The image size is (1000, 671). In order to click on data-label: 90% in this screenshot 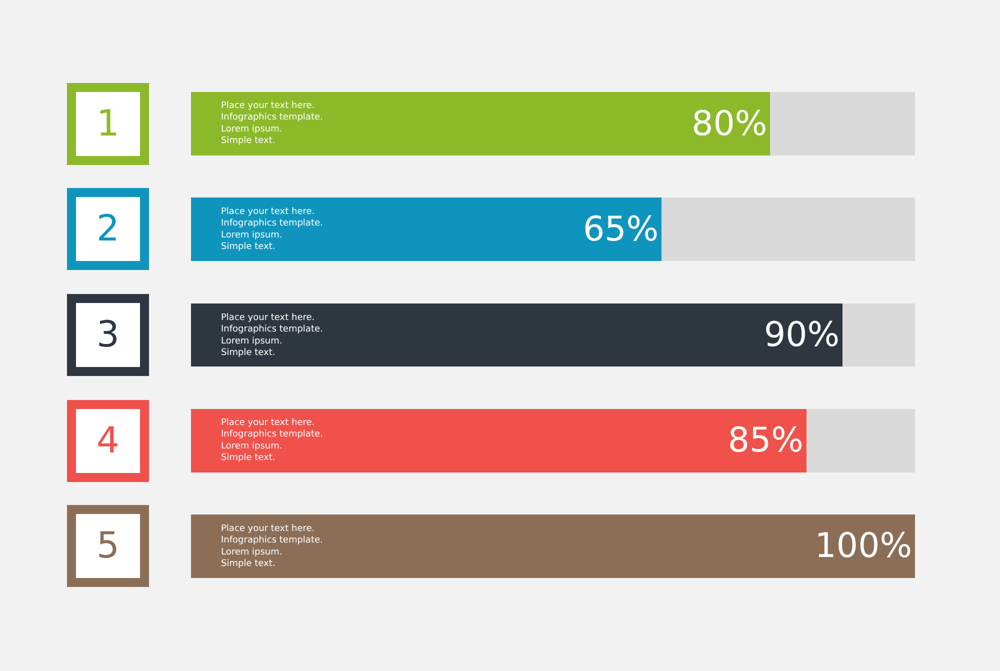, I will do `click(802, 335)`.